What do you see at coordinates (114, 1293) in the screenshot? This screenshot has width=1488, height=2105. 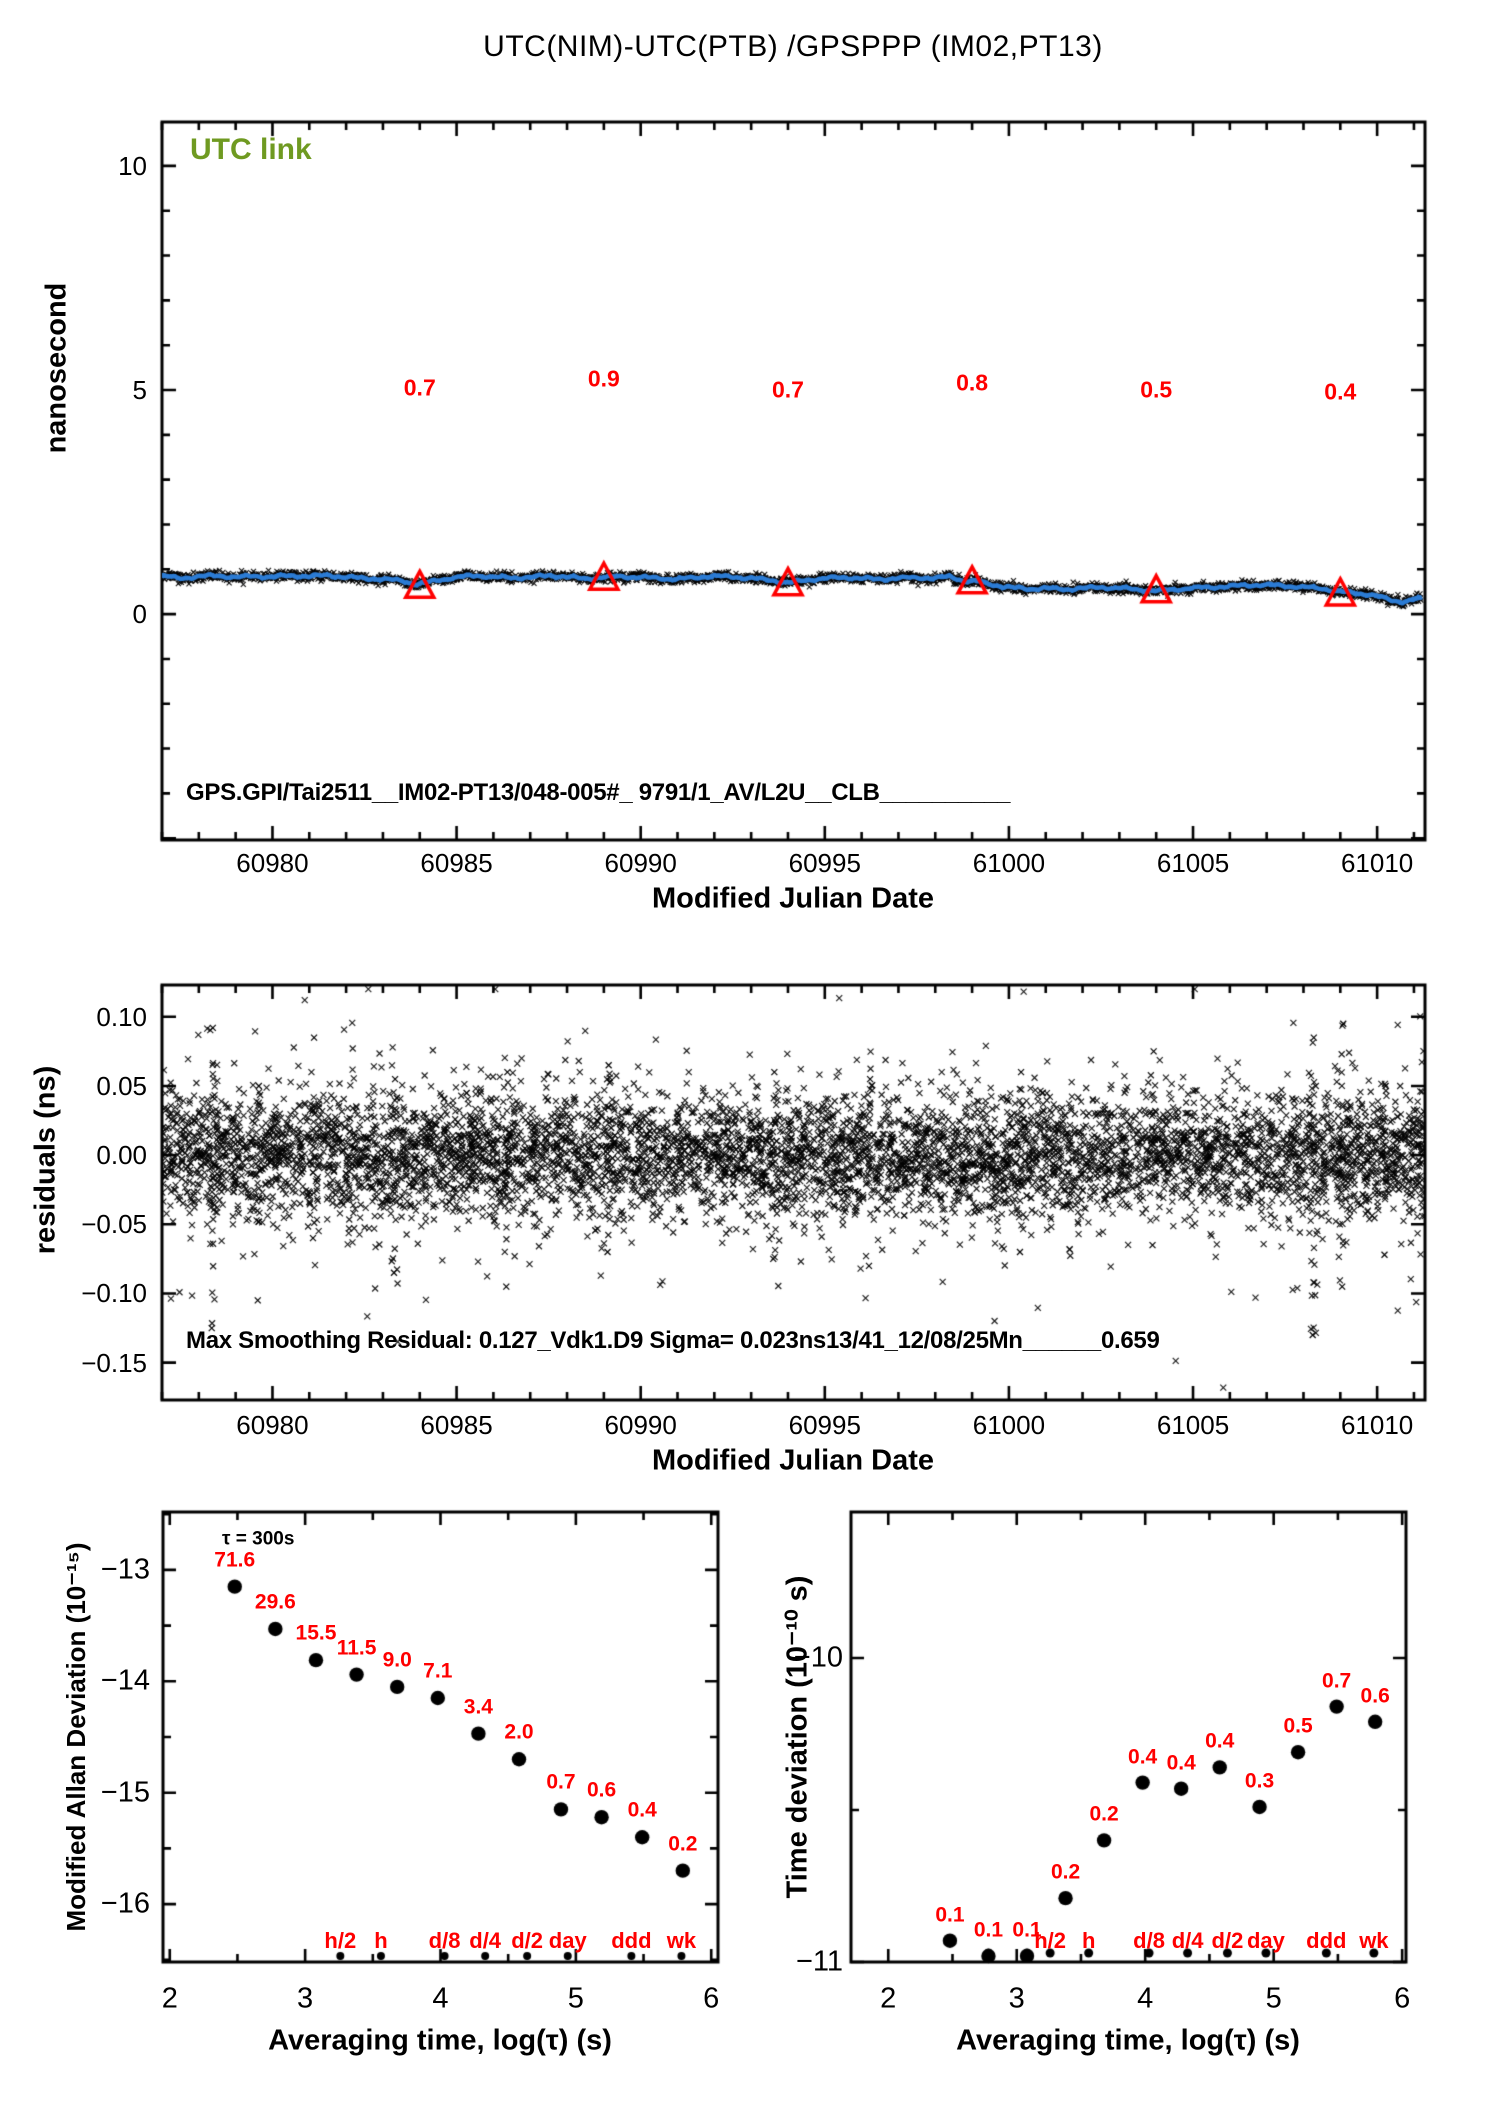 I see `mid-y-tick-label: −0.10` at bounding box center [114, 1293].